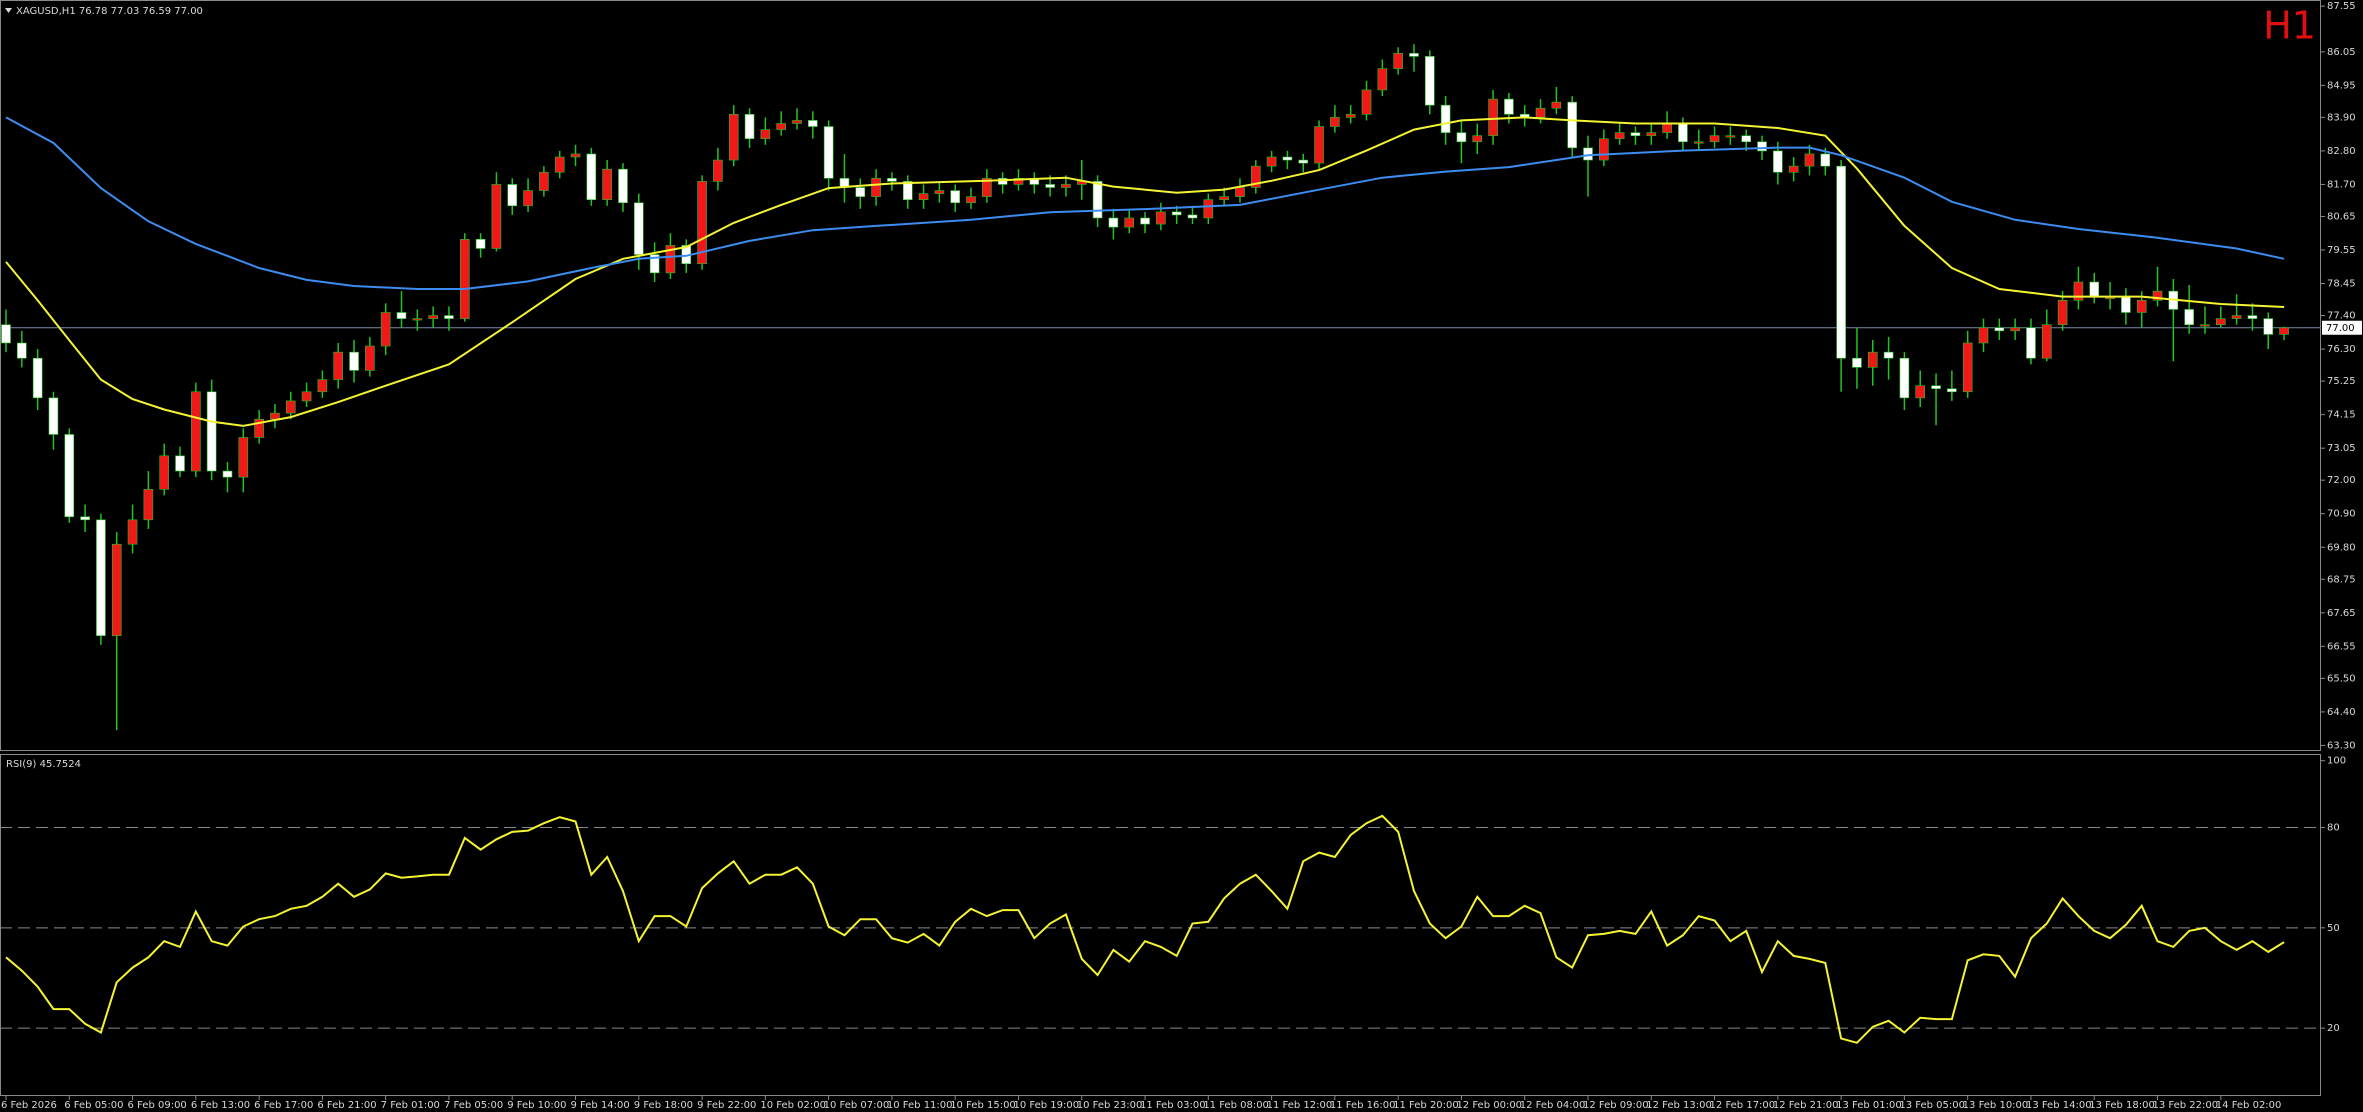  I want to click on x-tick-label: 12 Feb 09:00, so click(1616, 1105).